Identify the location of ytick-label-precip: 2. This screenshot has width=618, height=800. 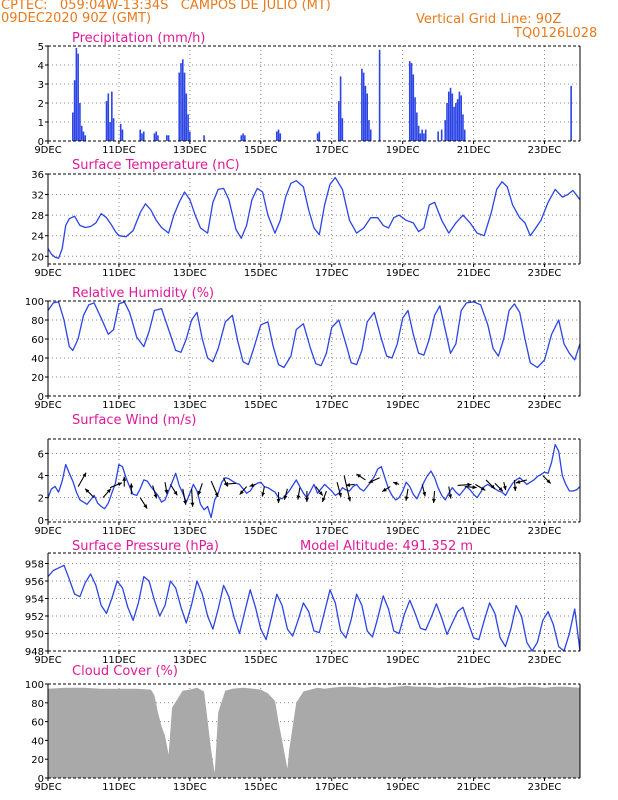
(41, 104).